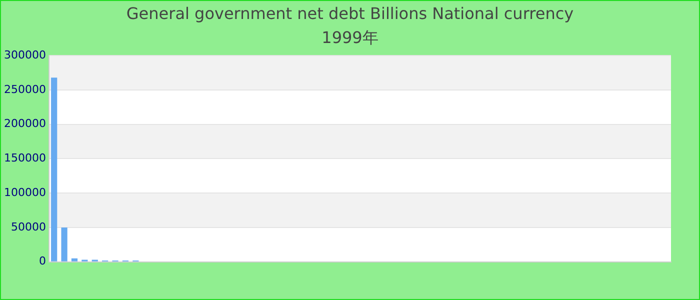  What do you see at coordinates (25, 158) in the screenshot?
I see `y-tick-label: 150000` at bounding box center [25, 158].